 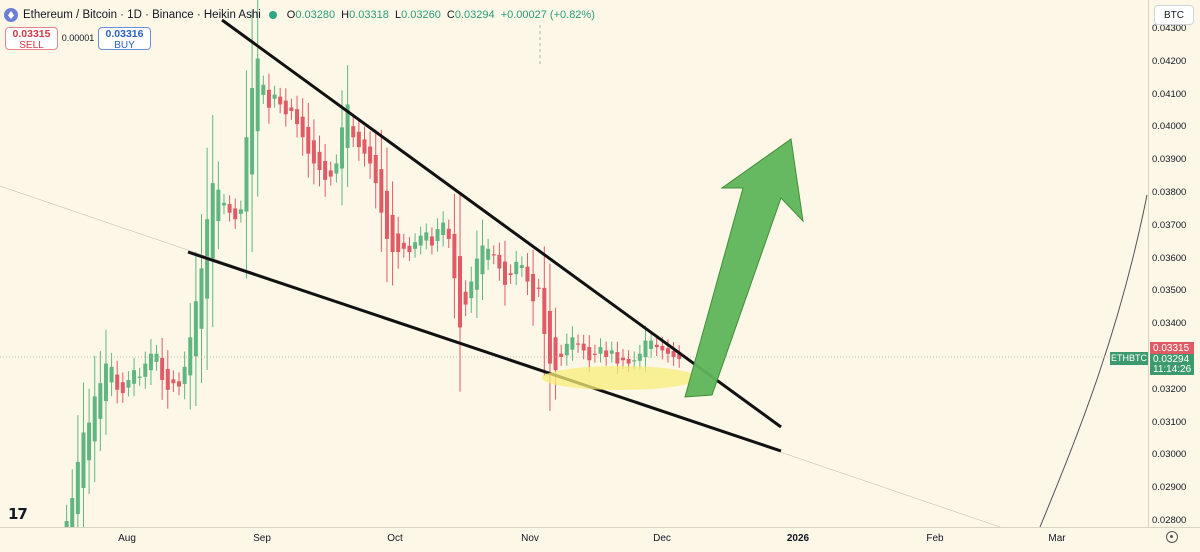 What do you see at coordinates (1171, 359) in the screenshot?
I see `last-price: 0.03294` at bounding box center [1171, 359].